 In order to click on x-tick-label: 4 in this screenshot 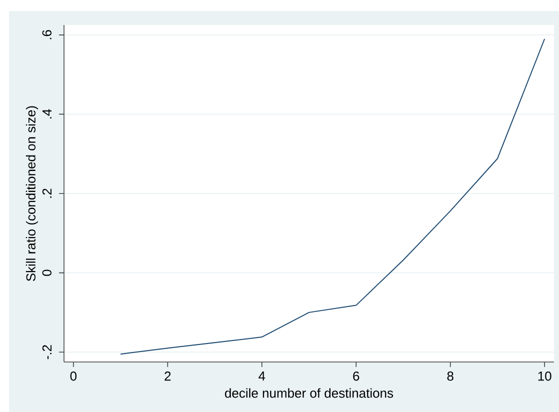, I will do `click(262, 376)`.